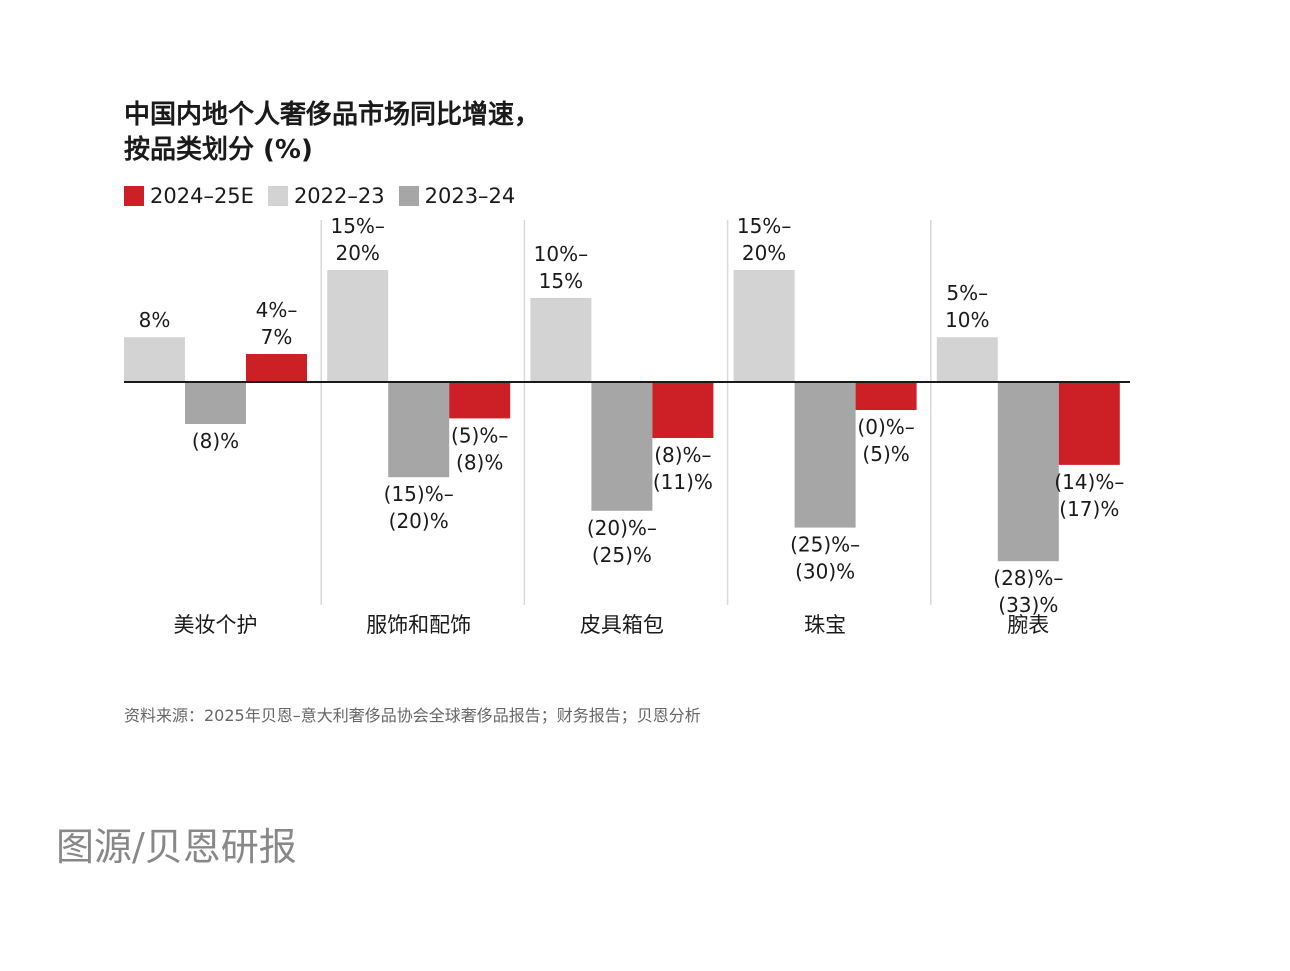  Describe the element at coordinates (885, 427) in the screenshot. I see `data-label: (0)%–` at that location.